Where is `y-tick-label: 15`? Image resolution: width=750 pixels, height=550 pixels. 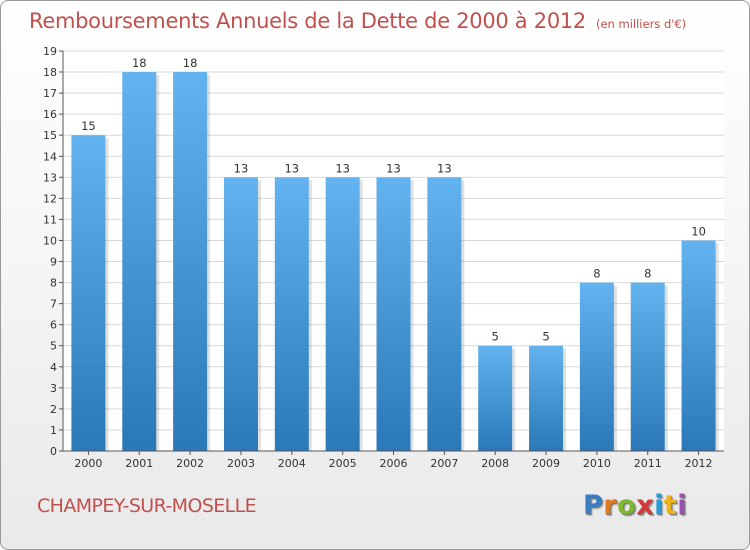 y-tick-label: 15 is located at coordinates (50, 135).